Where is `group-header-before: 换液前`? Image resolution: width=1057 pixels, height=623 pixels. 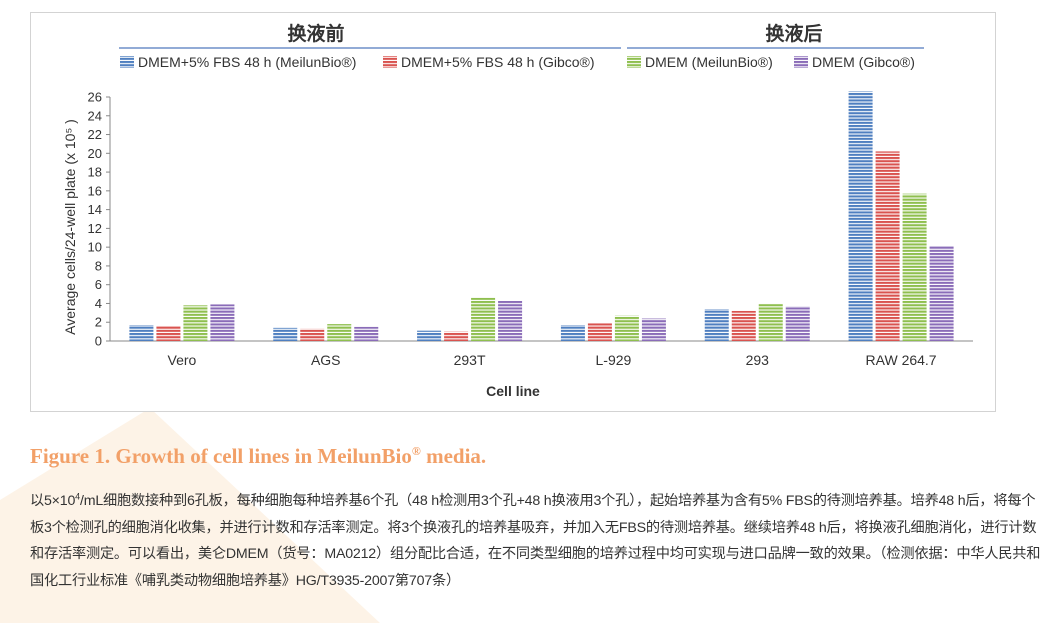
group-header-before: 换液前 is located at coordinates (315, 33).